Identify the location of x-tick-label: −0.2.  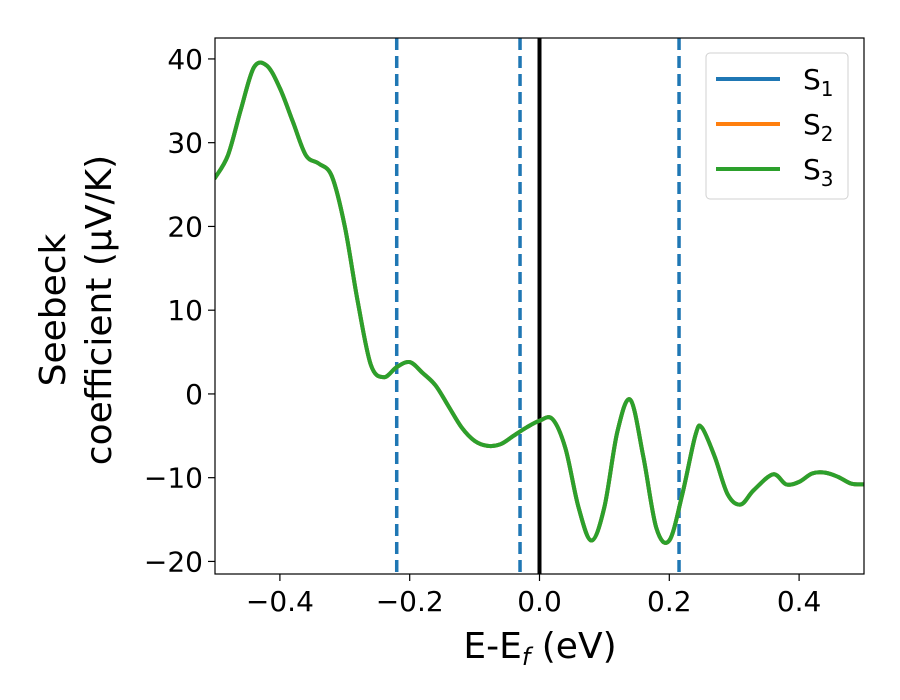
(410, 601).